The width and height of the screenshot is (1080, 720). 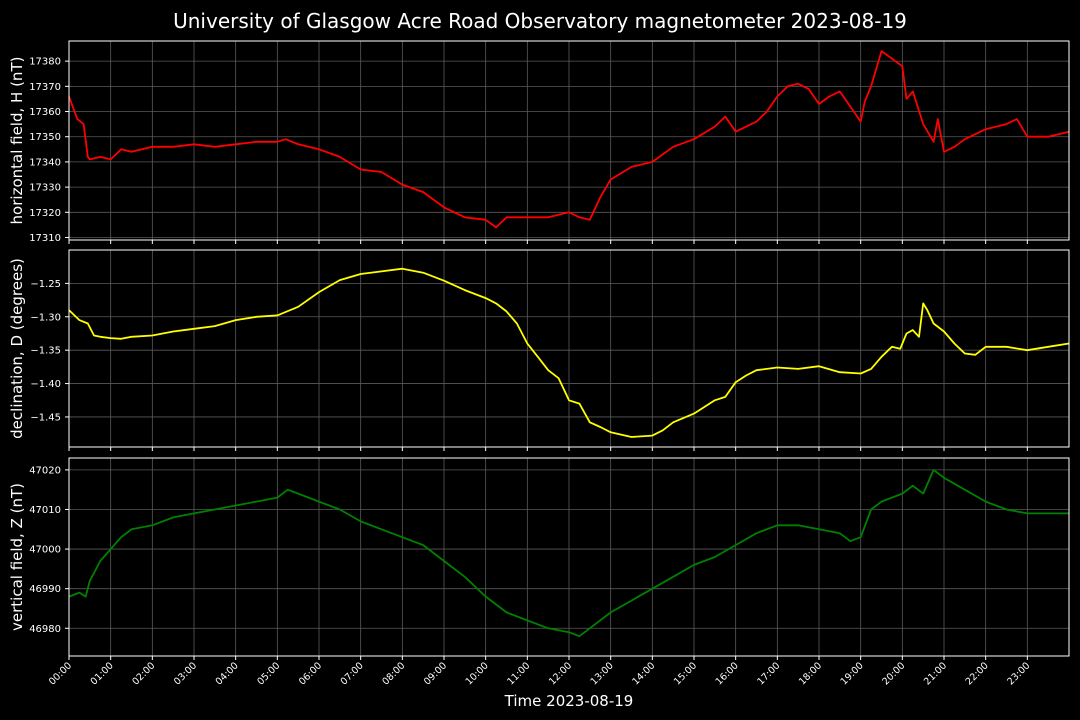 What do you see at coordinates (45, 629) in the screenshot?
I see `panel-z-ytick-label-0: 46980` at bounding box center [45, 629].